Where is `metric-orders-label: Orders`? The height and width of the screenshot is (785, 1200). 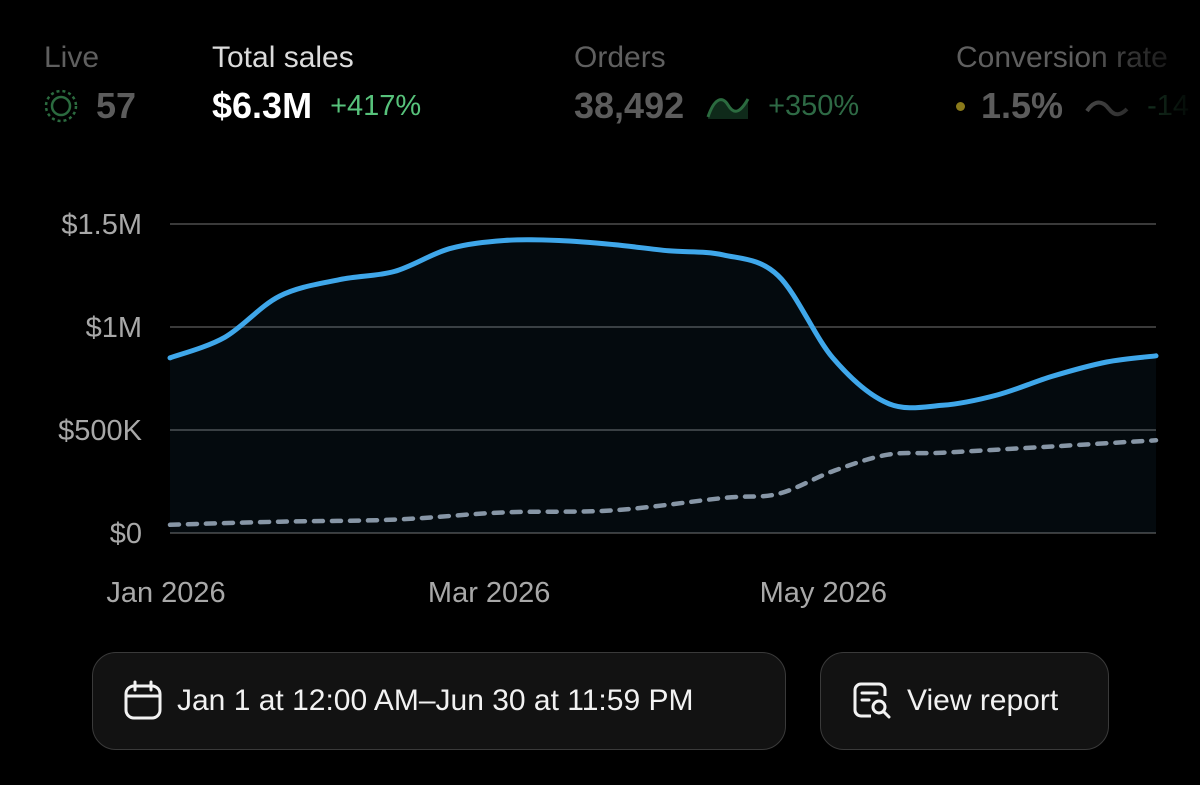 metric-orders-label: Orders is located at coordinates (620, 57).